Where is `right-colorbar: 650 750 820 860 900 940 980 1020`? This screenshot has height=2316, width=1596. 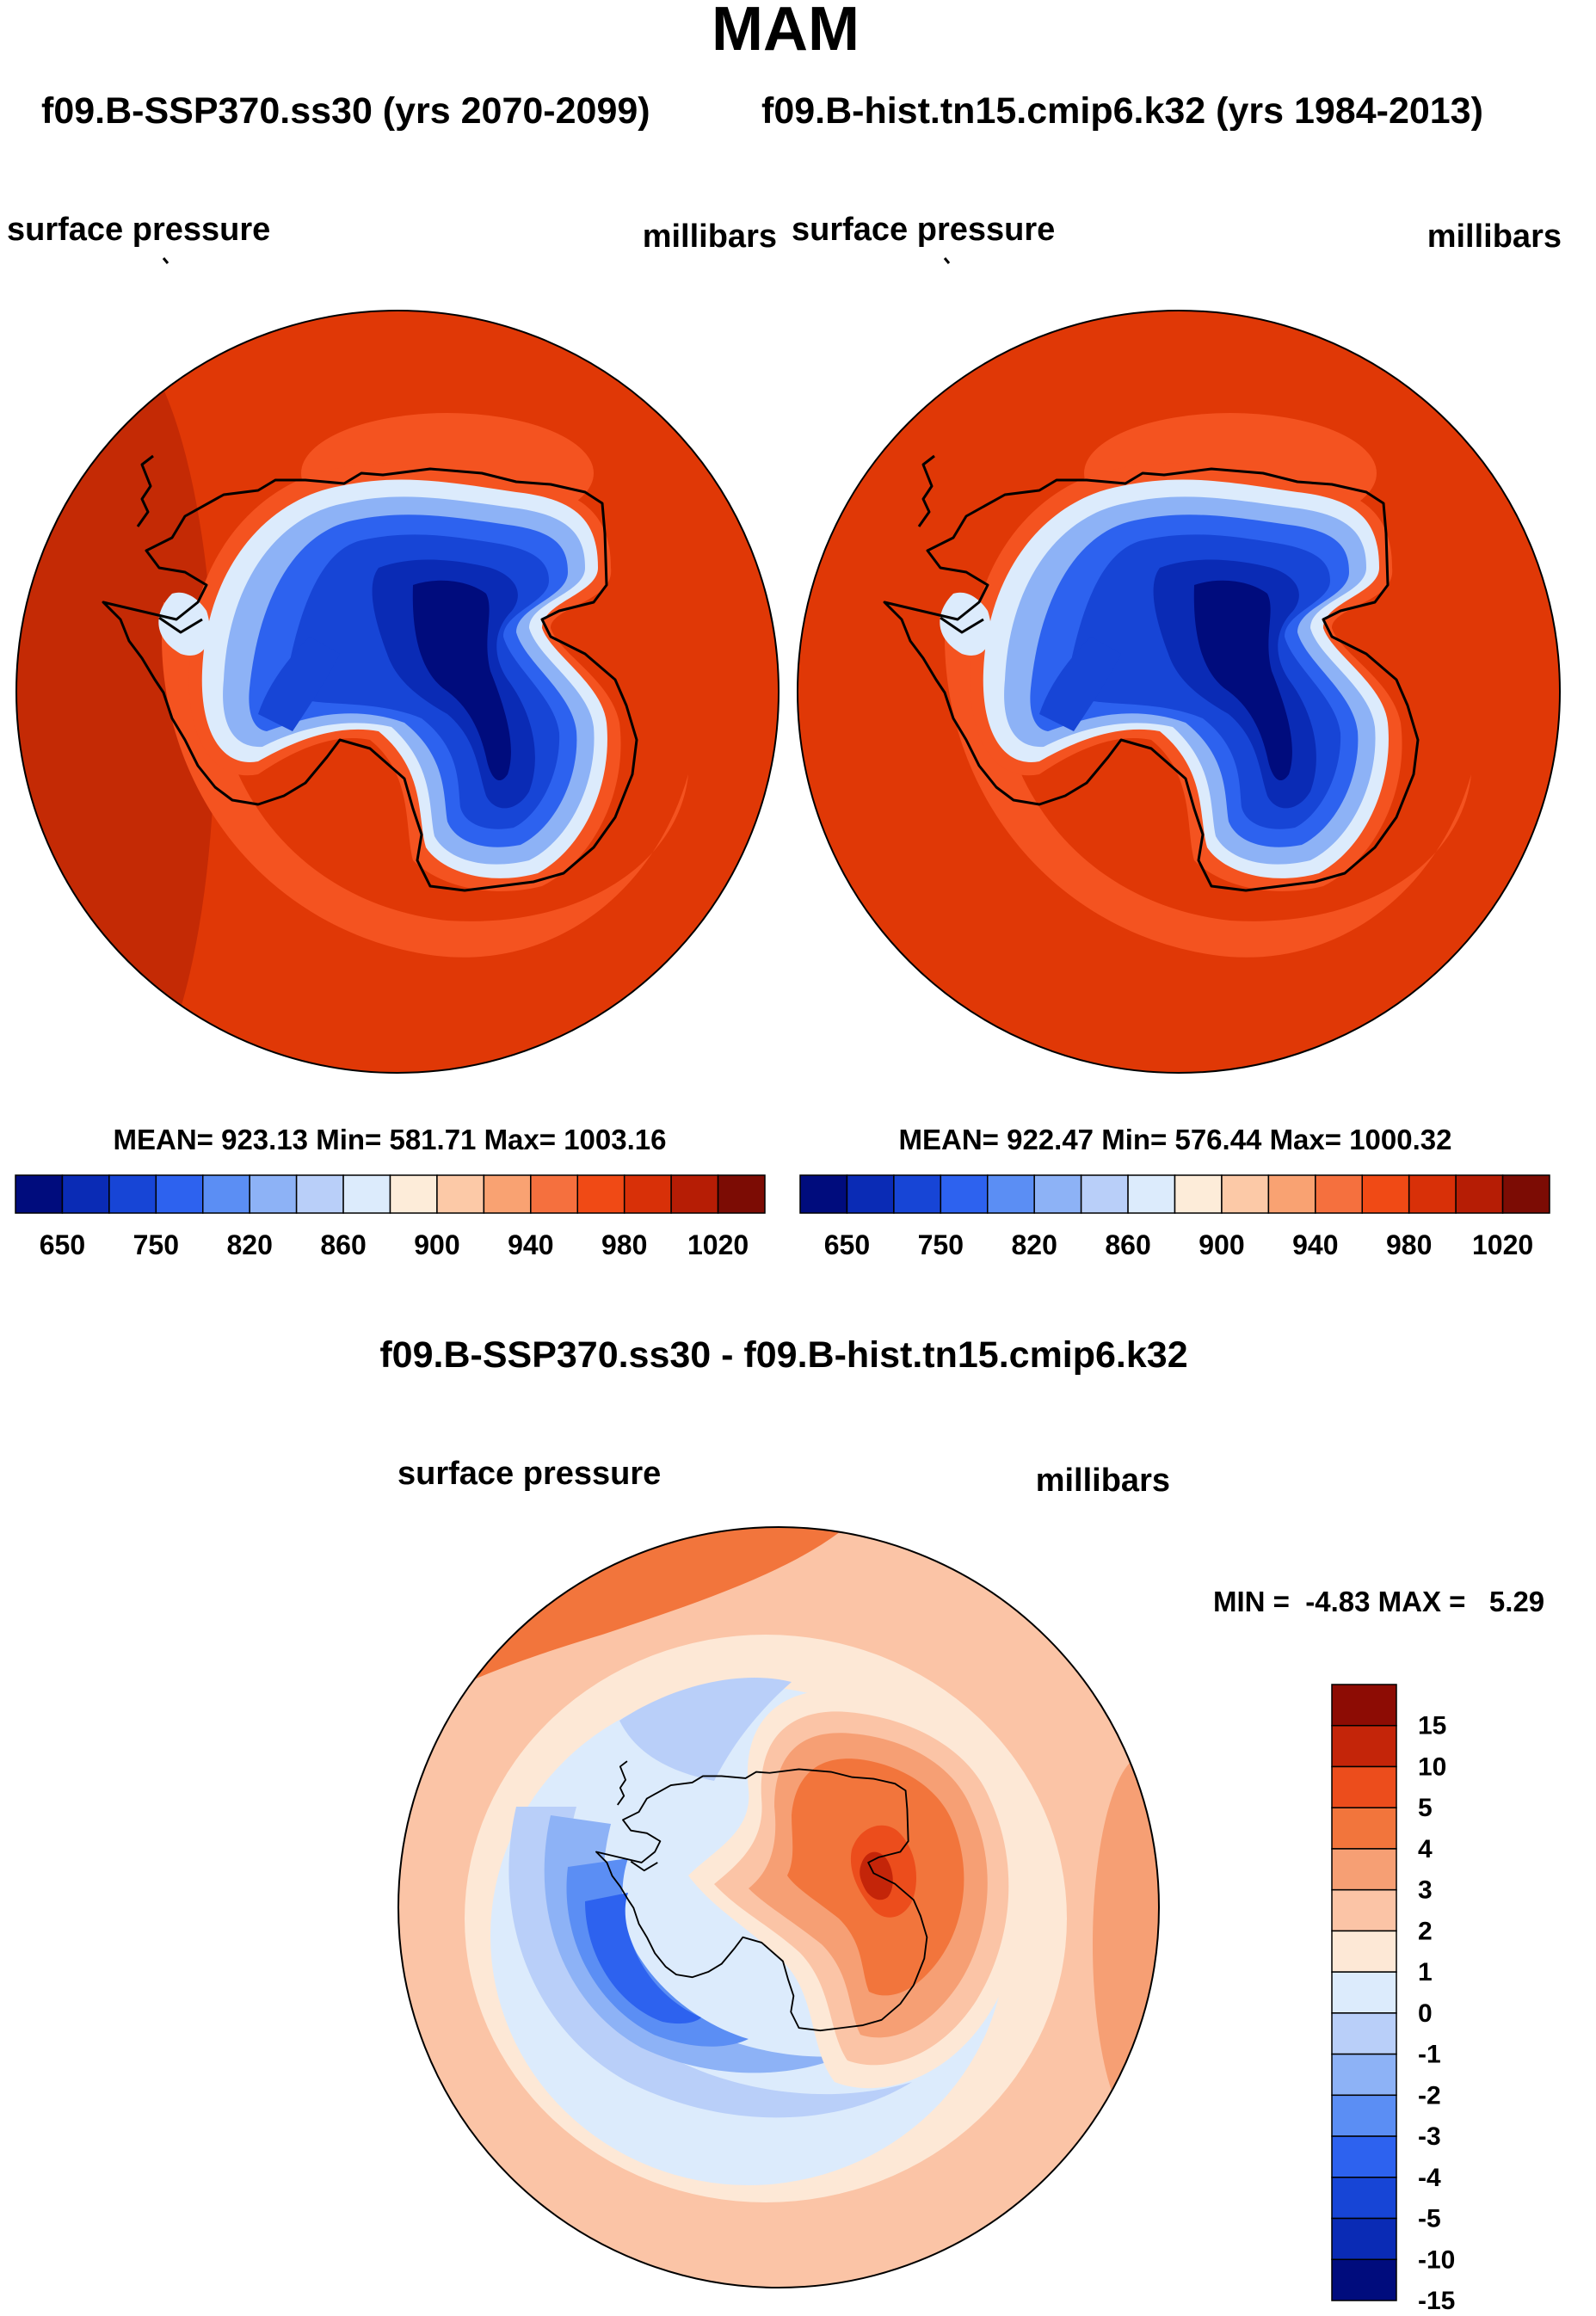
right-colorbar: 650 750 820 860 900 940 980 1020 is located at coordinates (1174, 1217).